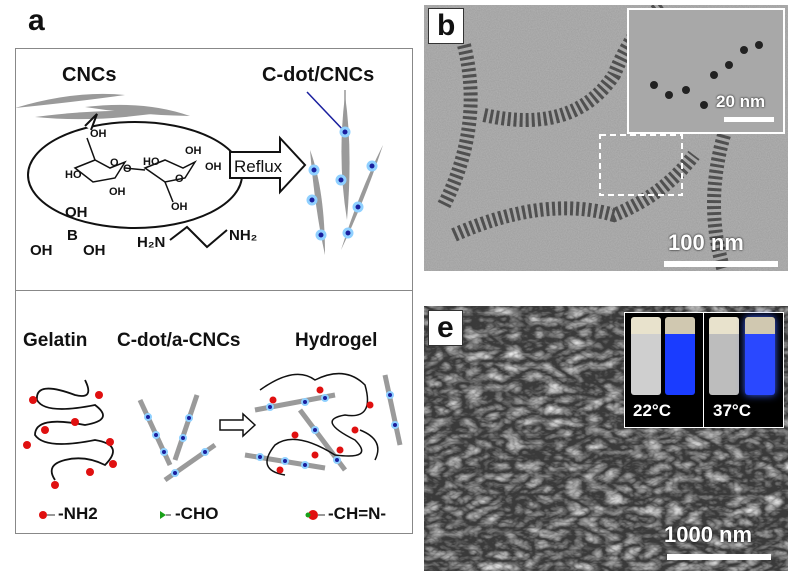  What do you see at coordinates (445, 328) in the screenshot?
I see `panel-e-label: e` at bounding box center [445, 328].